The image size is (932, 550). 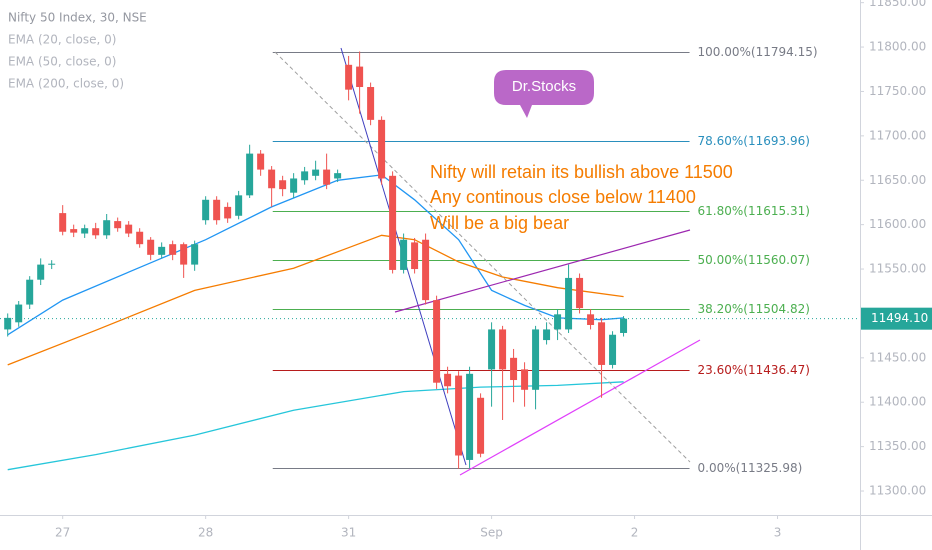 I want to click on x-tick-label: 31, so click(x=348, y=533).